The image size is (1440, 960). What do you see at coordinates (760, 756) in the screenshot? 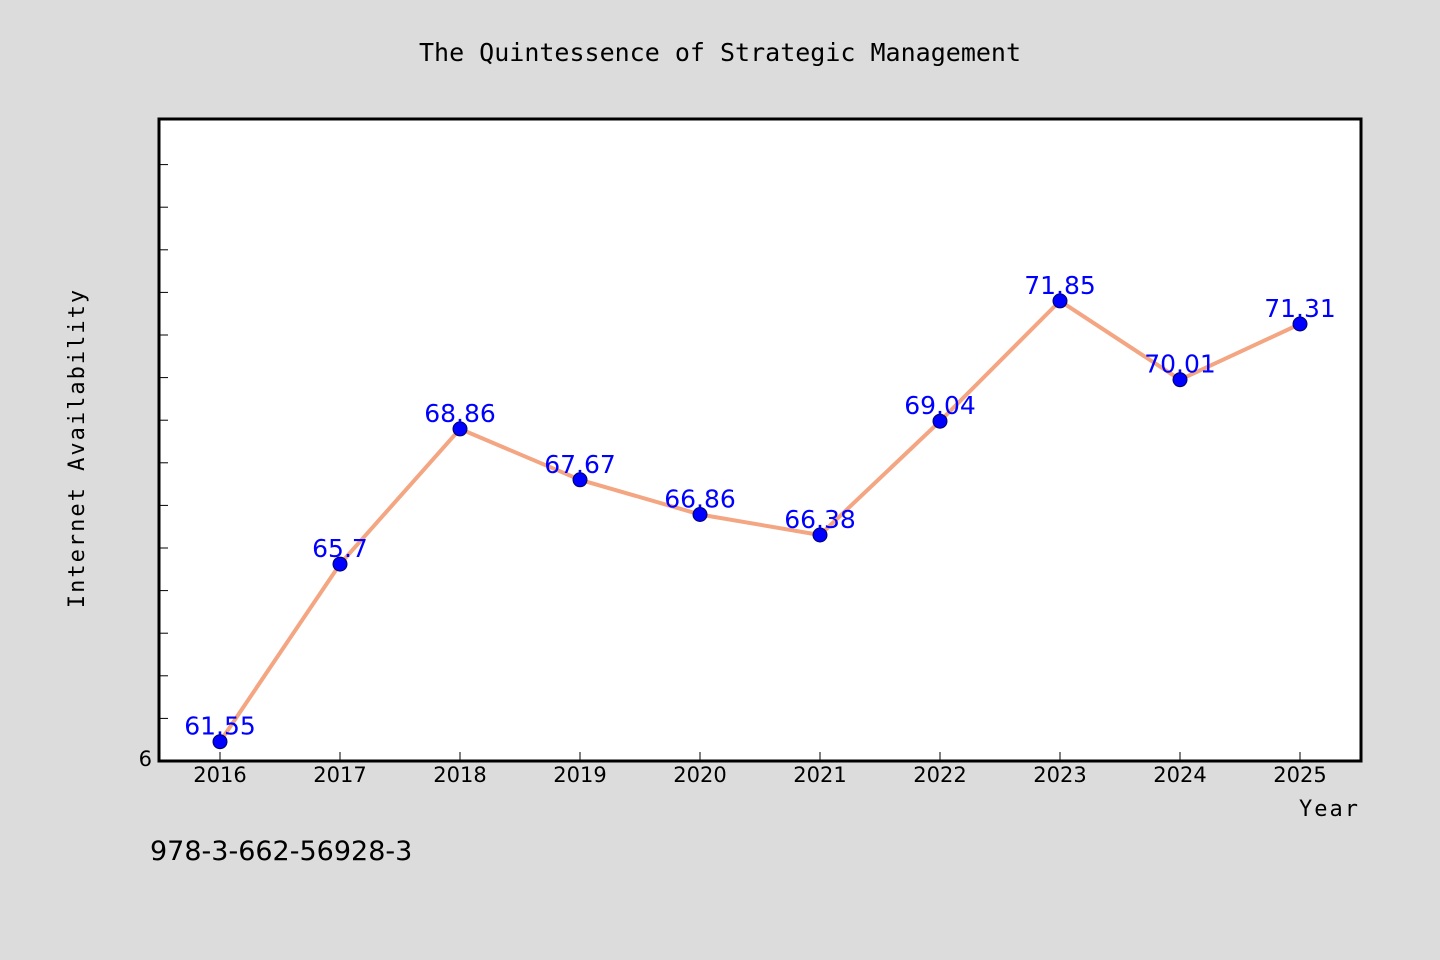
I see `x-axis-ticks` at bounding box center [760, 756].